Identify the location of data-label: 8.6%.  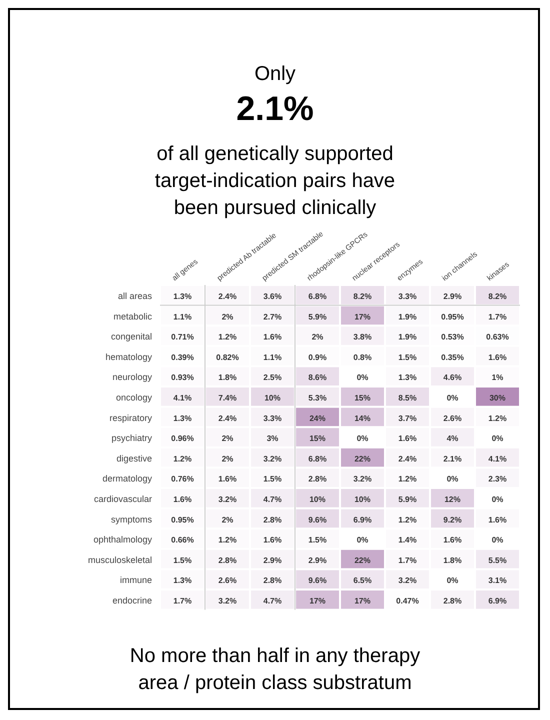
(317, 377).